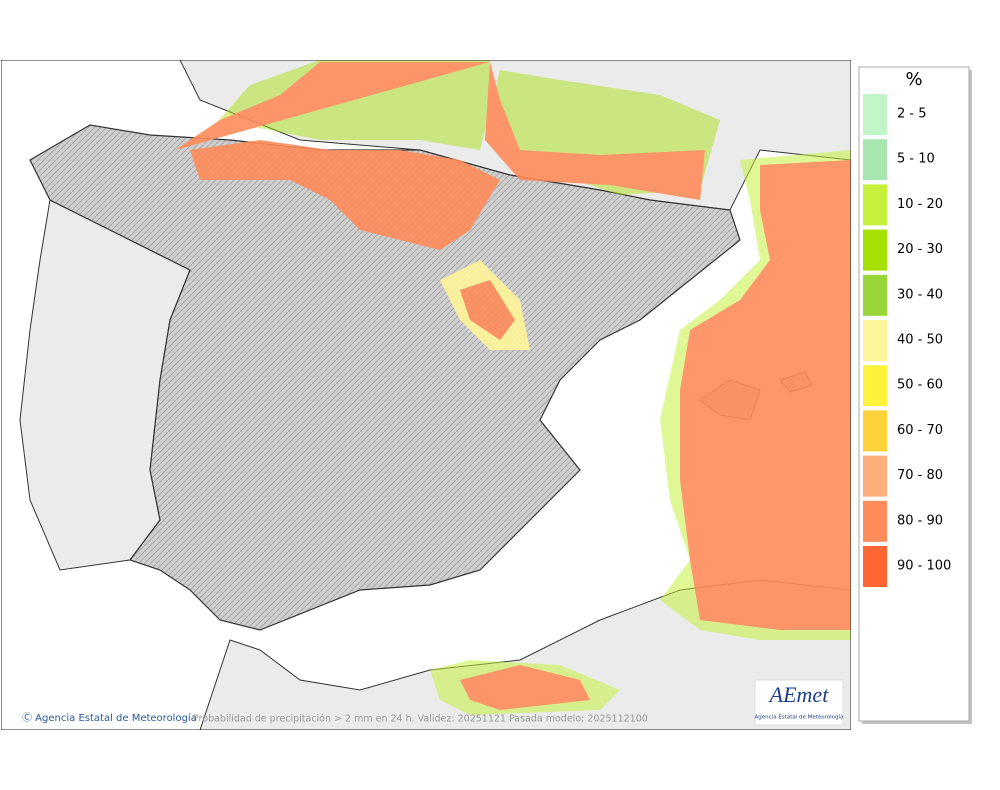 This screenshot has height=790, width=1000. Describe the element at coordinates (920, 249) in the screenshot. I see `legend-label: 20 - 30` at that location.